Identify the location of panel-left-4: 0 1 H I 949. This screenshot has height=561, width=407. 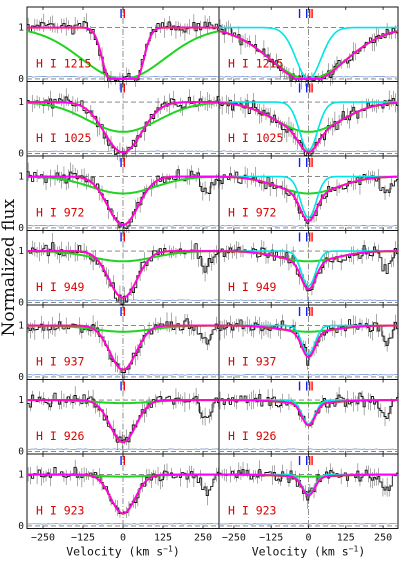
(119, 269).